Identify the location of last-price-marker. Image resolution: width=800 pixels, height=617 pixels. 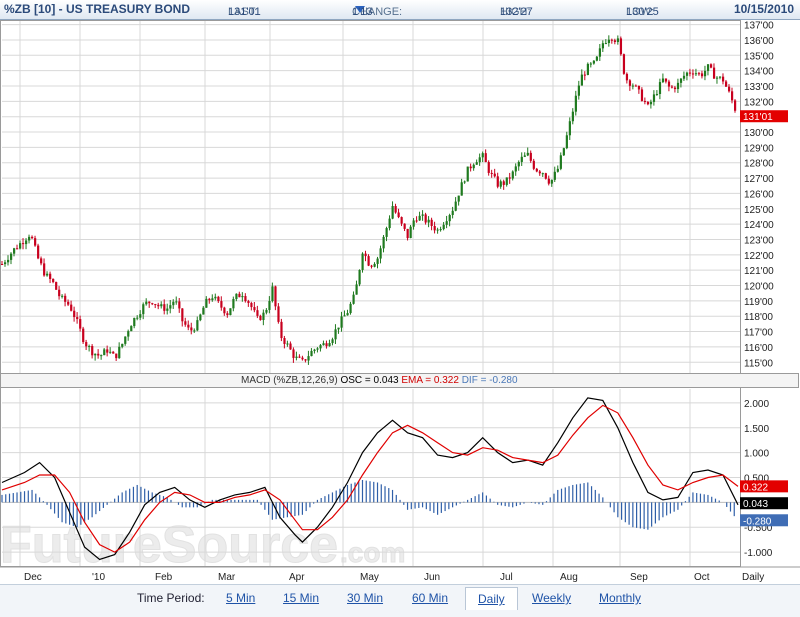
(764, 116).